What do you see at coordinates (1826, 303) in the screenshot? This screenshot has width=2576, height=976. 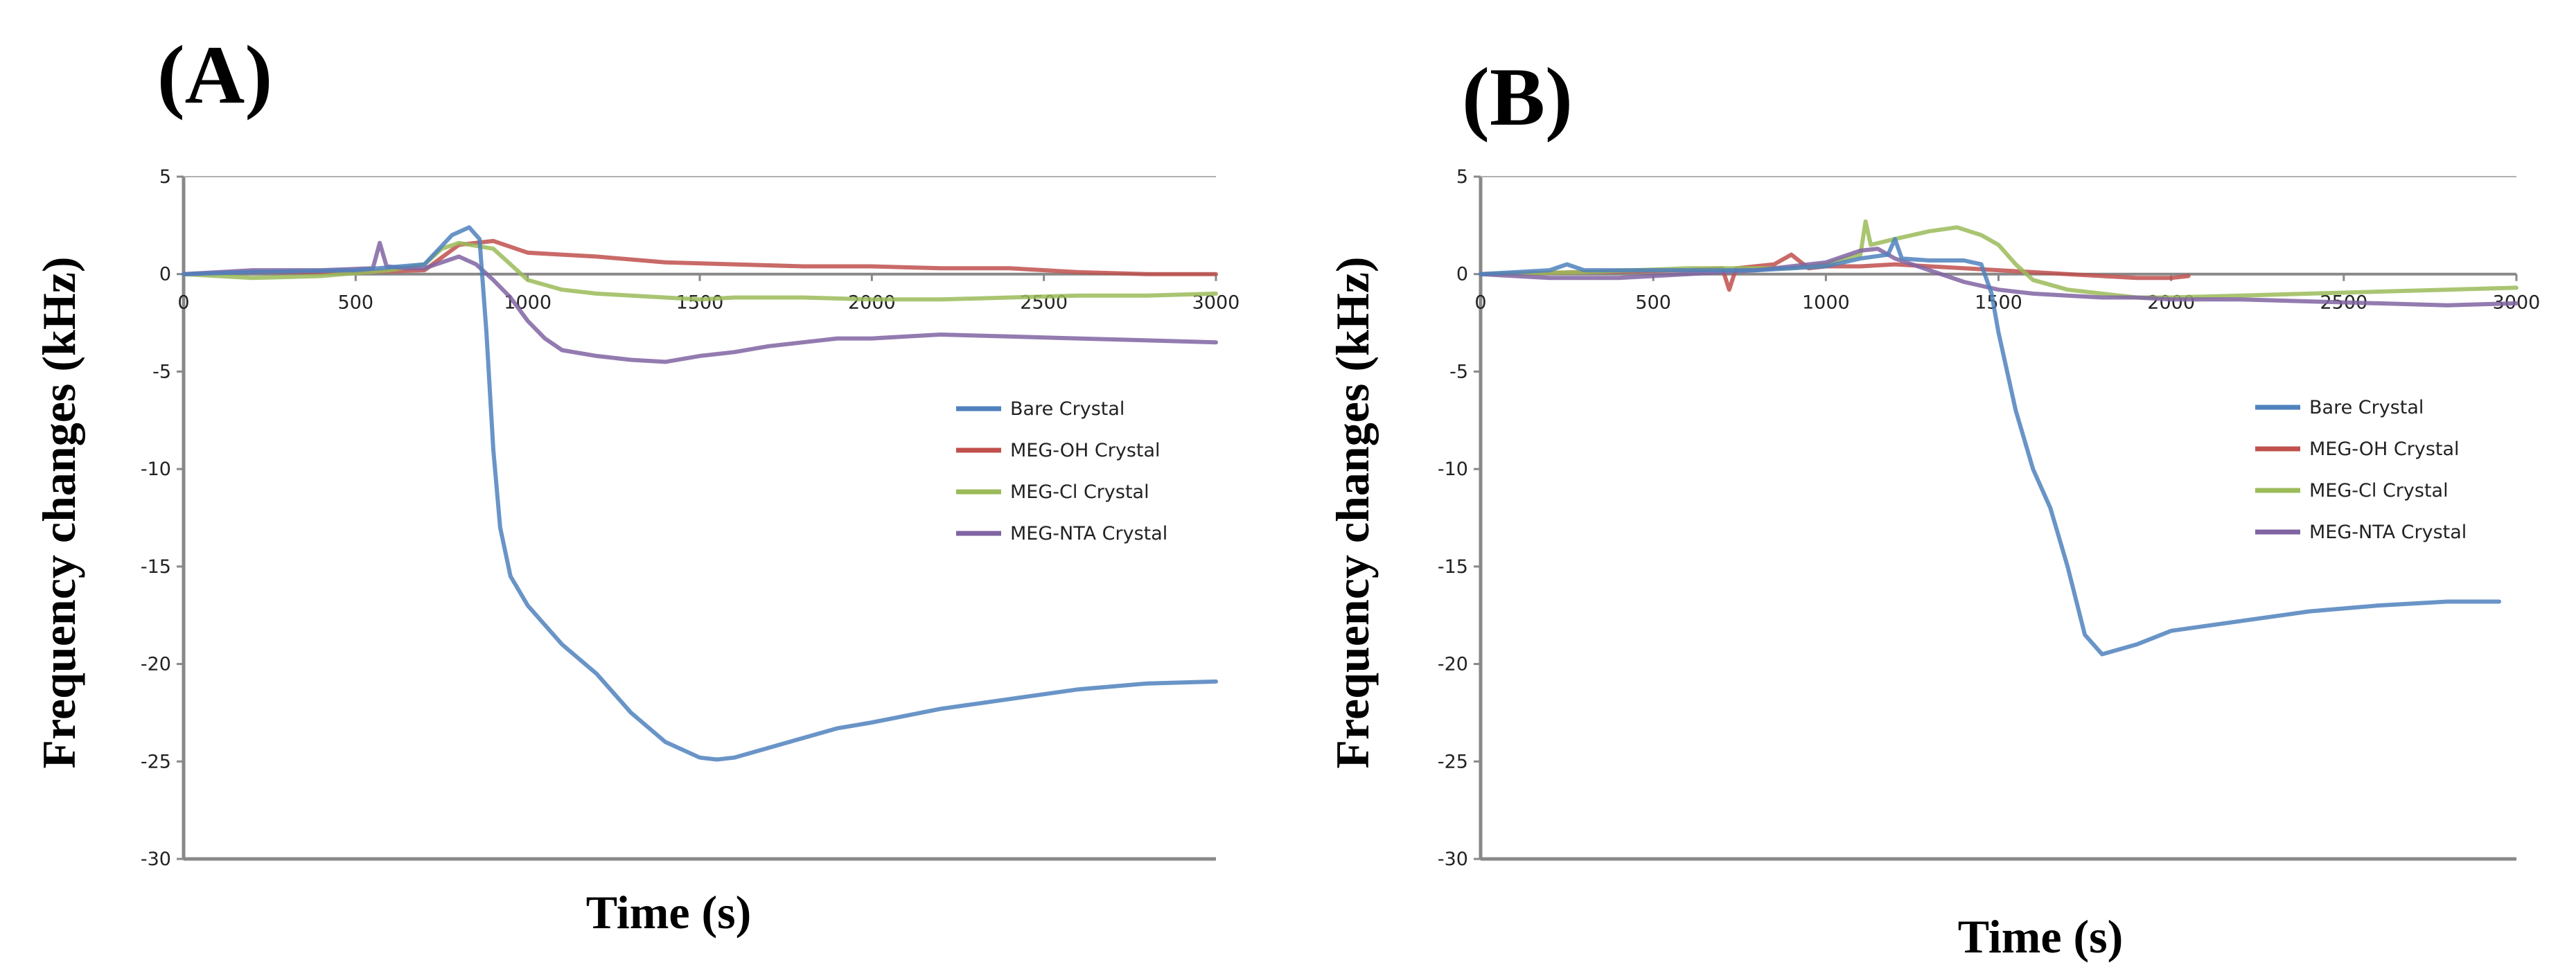 I see `x-tick-label: 1000` at bounding box center [1826, 303].